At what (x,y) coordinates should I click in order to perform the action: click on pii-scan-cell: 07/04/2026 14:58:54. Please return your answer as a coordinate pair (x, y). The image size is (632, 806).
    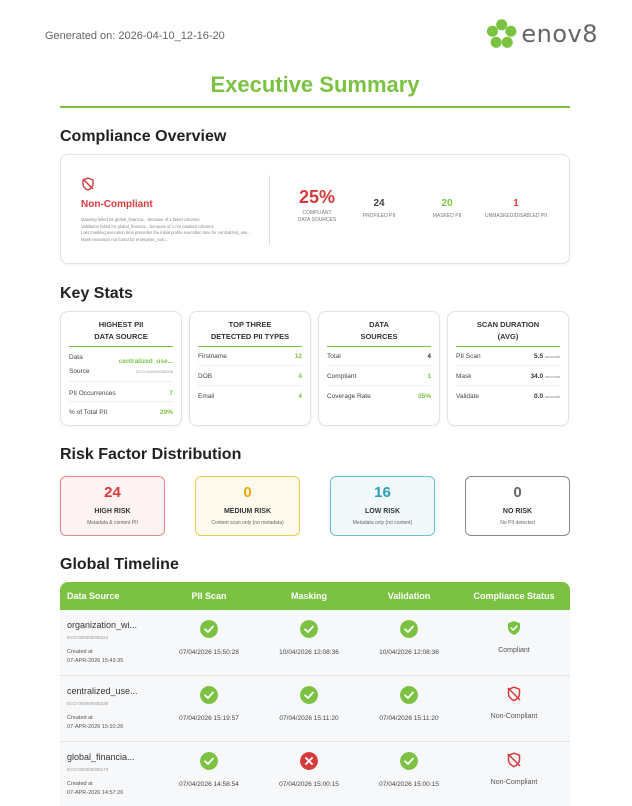
    Looking at the image, I should click on (209, 770).